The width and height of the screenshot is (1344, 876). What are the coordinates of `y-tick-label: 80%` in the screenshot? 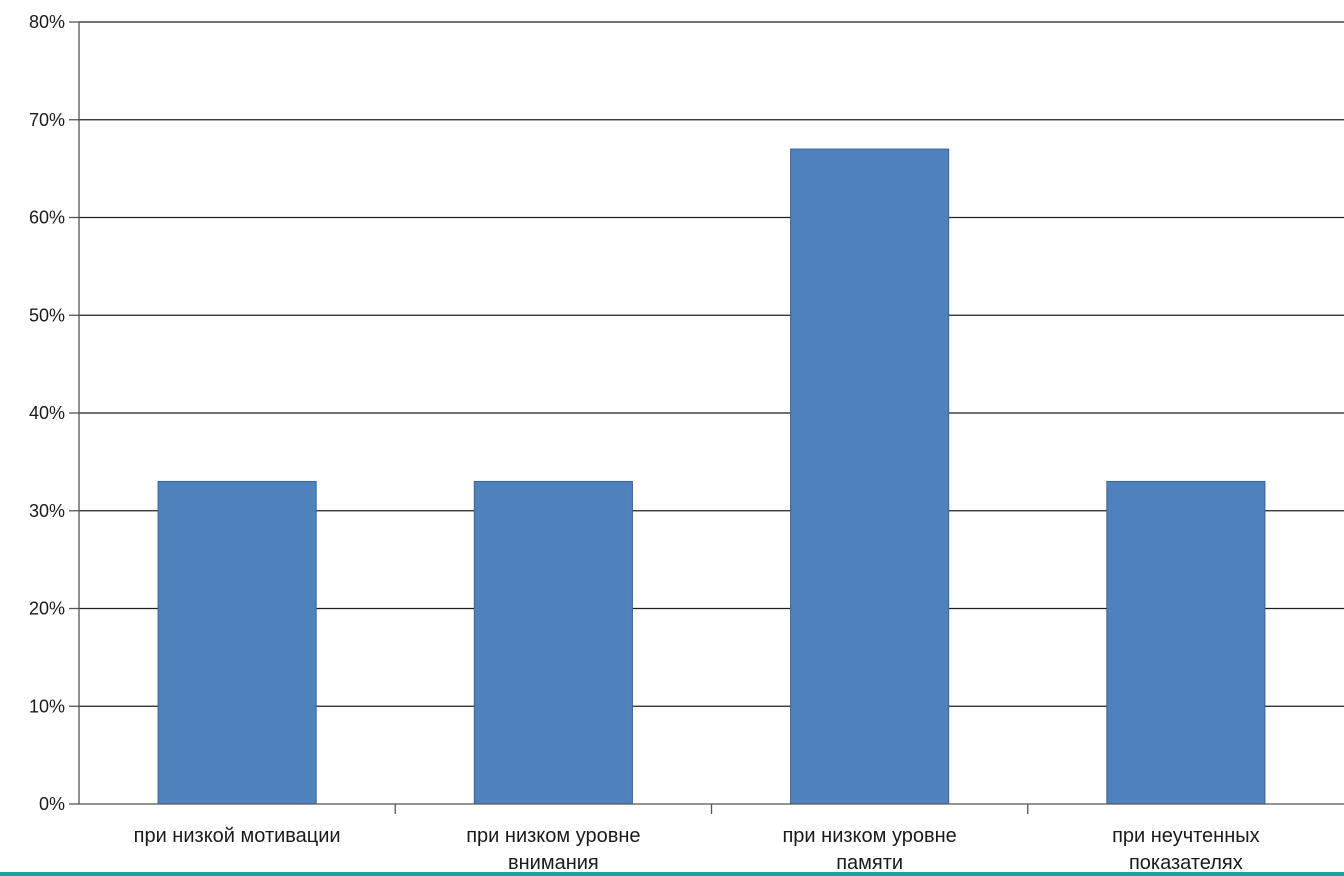 It's located at (47, 22).